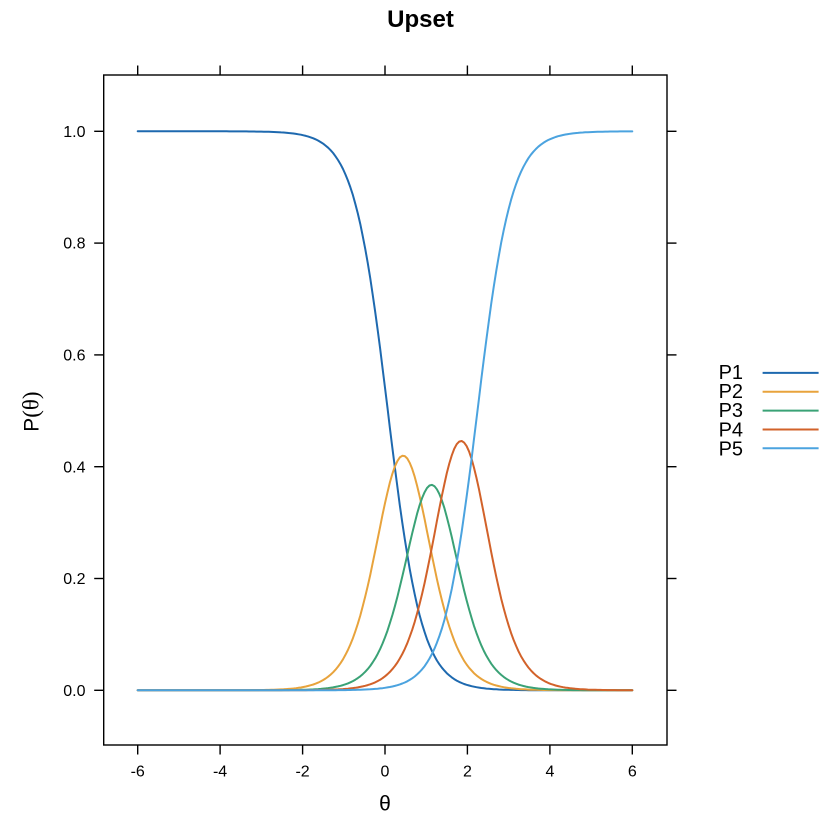  I want to click on svg-text: P4, so click(731, 430).